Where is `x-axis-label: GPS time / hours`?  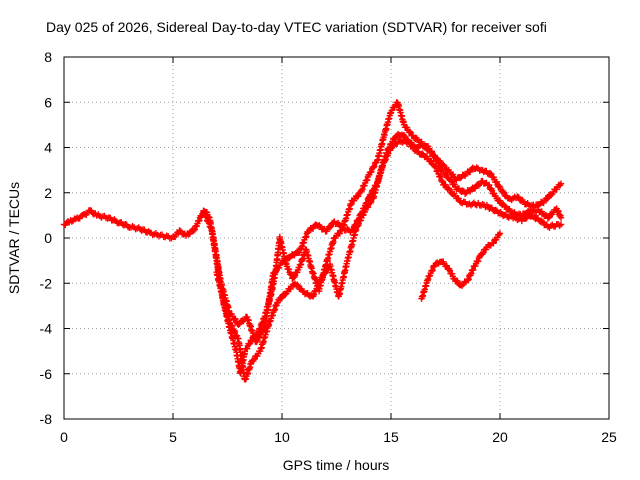 x-axis-label: GPS time / hours is located at coordinates (336, 465).